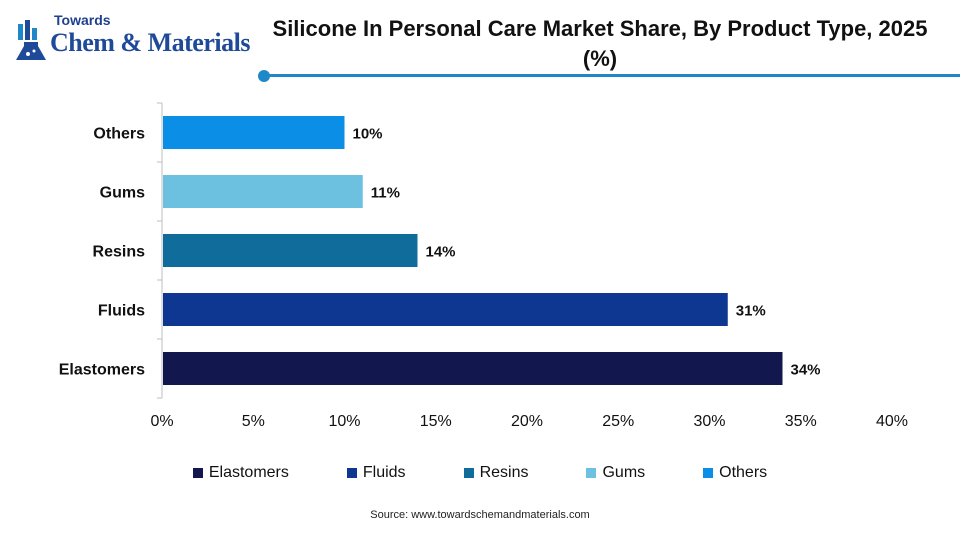  Describe the element at coordinates (806, 370) in the screenshot. I see `data-label: 34%` at that location.